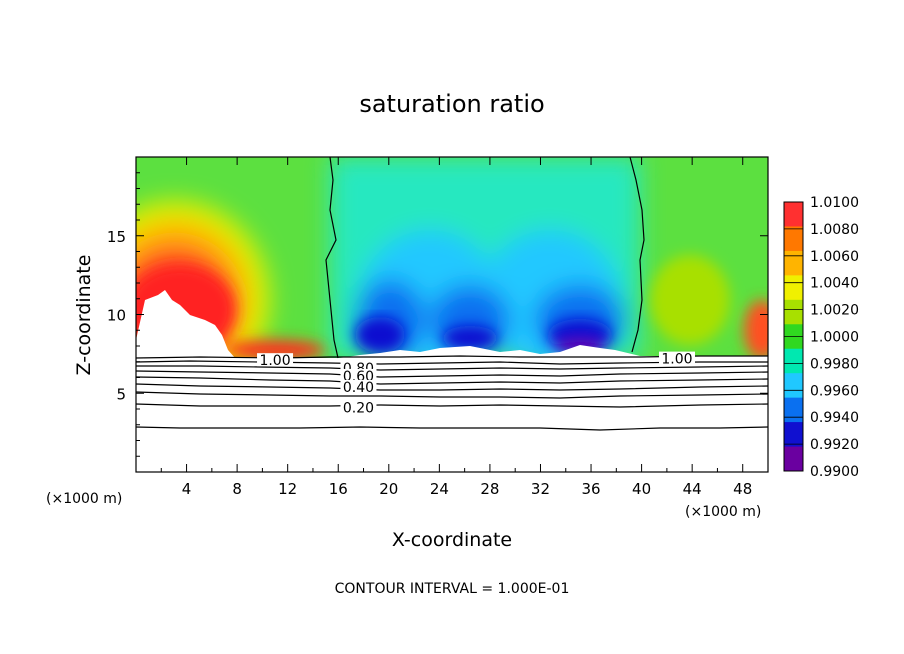 The image size is (904, 654). What do you see at coordinates (116, 237) in the screenshot?
I see `y-tick-label: 15` at bounding box center [116, 237].